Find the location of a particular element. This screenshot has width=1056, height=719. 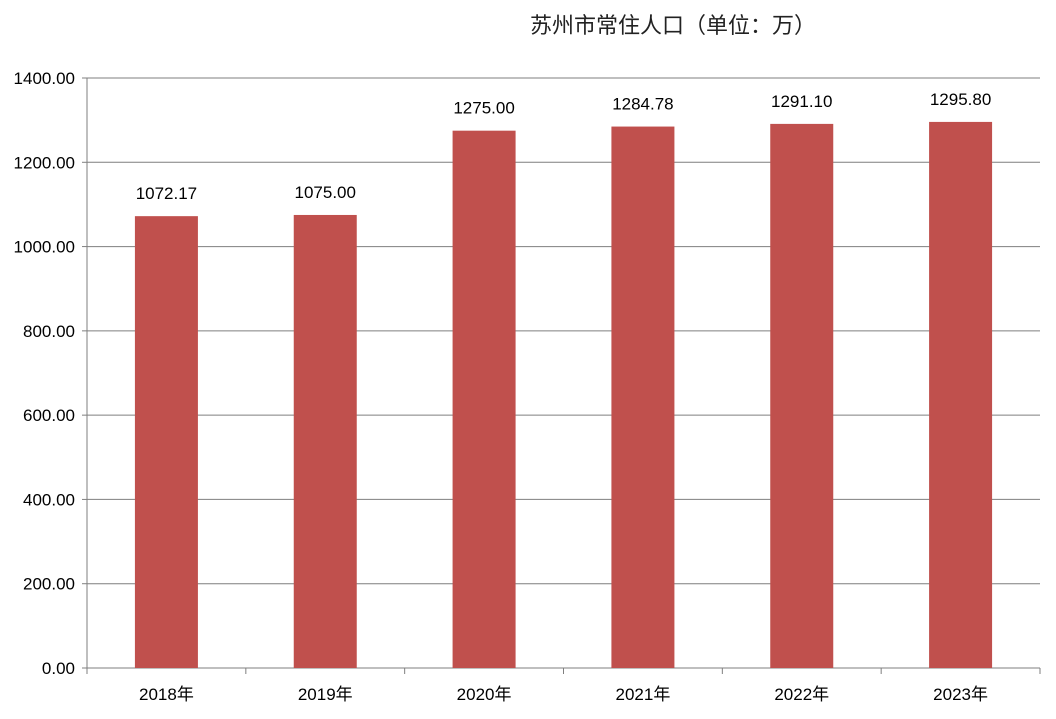

y-tick-label: 400.00 is located at coordinates (49, 499).